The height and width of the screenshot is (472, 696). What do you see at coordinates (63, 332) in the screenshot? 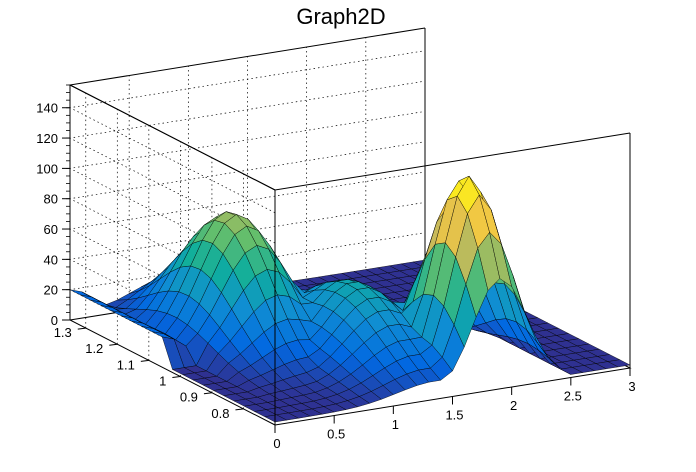
I see `y-tick-label: 1.3` at bounding box center [63, 332].